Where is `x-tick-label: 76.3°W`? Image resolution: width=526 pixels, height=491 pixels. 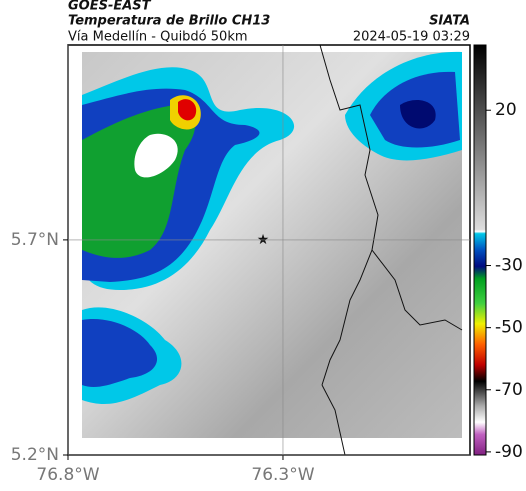 x-tick-label: 76.3°W is located at coordinates (282, 475).